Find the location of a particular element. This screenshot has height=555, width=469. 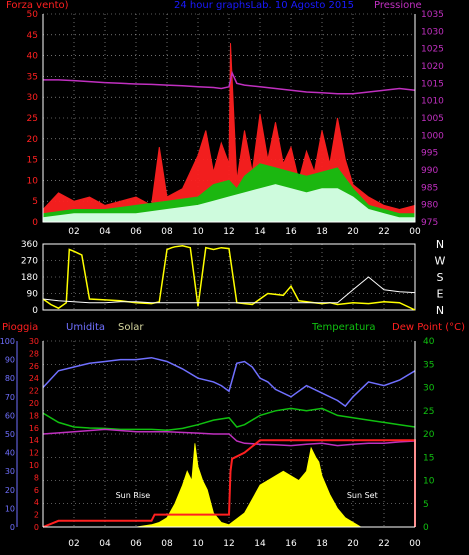

rain-label: Pioggia is located at coordinates (20, 327).